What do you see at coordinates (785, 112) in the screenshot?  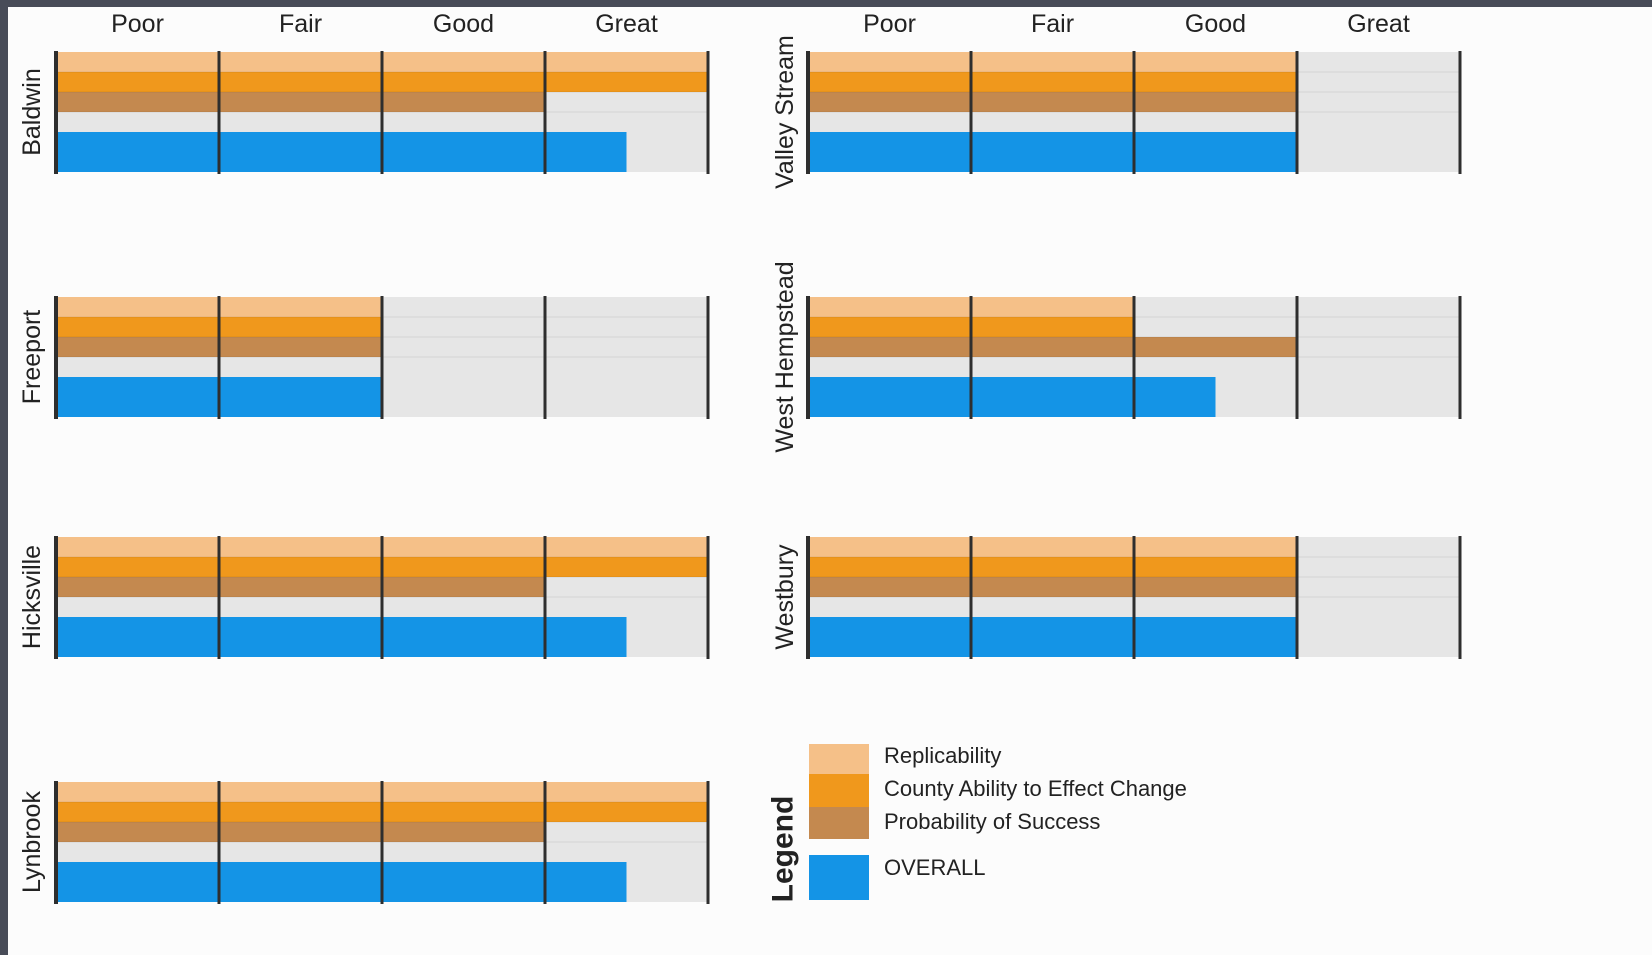 I see `location-label-valley-stream: Valley Stream` at bounding box center [785, 112].